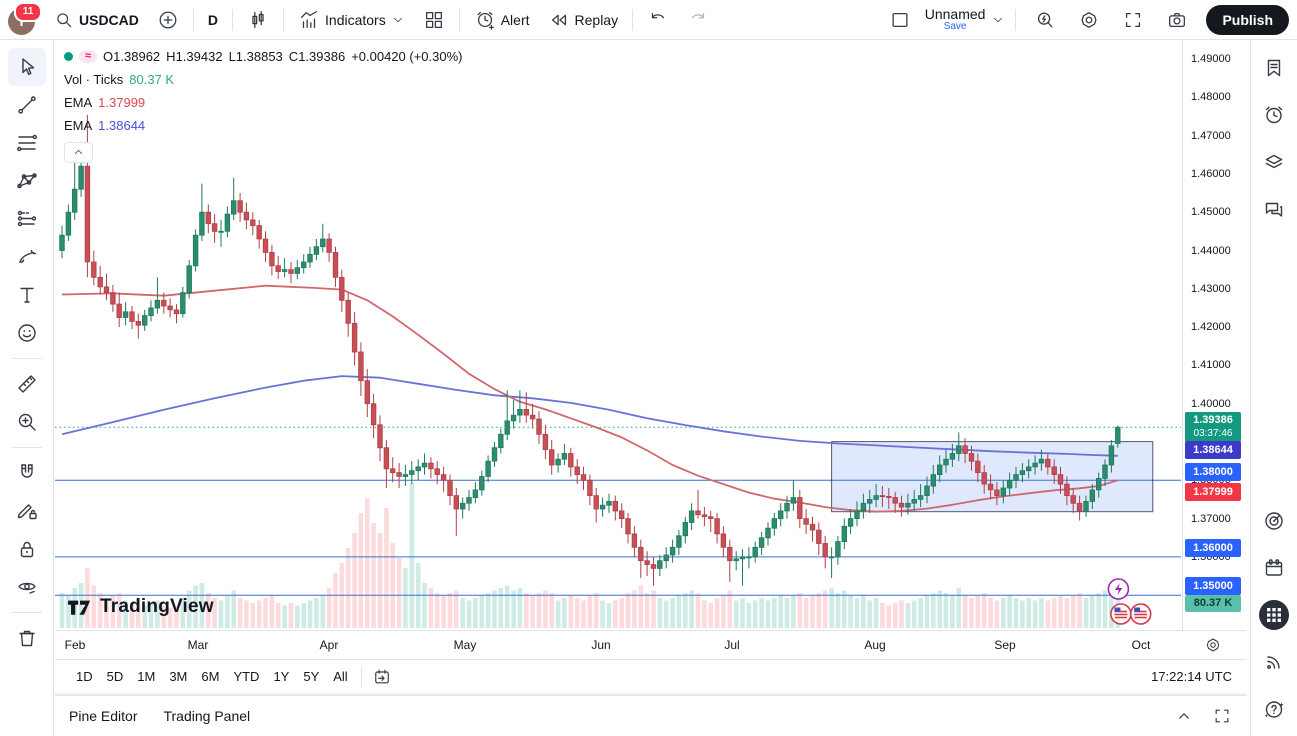  Describe the element at coordinates (351, 20) in the screenshot. I see `indicators-button: Indicators` at that location.